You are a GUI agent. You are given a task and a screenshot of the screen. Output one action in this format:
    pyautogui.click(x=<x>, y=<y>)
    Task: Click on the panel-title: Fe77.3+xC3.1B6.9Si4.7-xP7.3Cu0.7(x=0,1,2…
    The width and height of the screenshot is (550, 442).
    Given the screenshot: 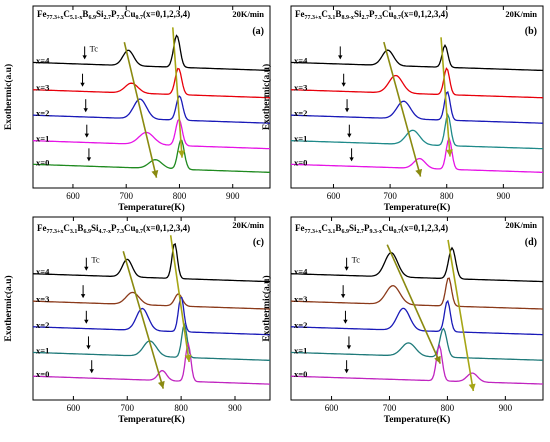 What is the action you would take?
    pyautogui.click(x=113, y=229)
    